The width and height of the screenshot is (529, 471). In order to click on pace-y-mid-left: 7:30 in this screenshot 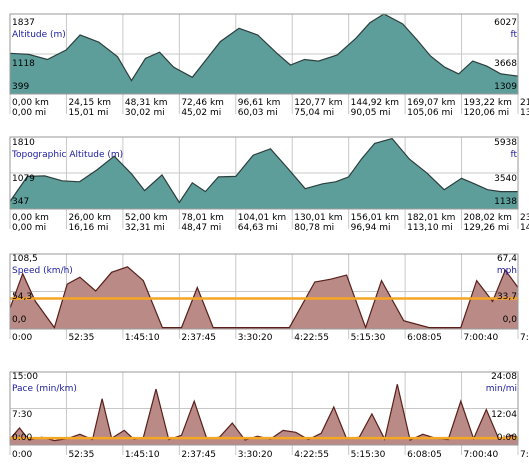, I will do `click(22, 415)`.